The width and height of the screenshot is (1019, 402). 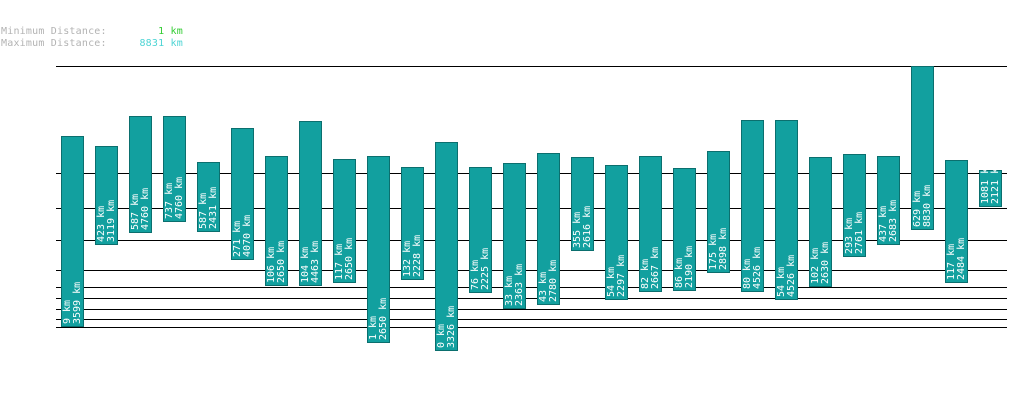 What do you see at coordinates (825, 263) in the screenshot?
I see `bar-max-label: 2630 km` at bounding box center [825, 263].